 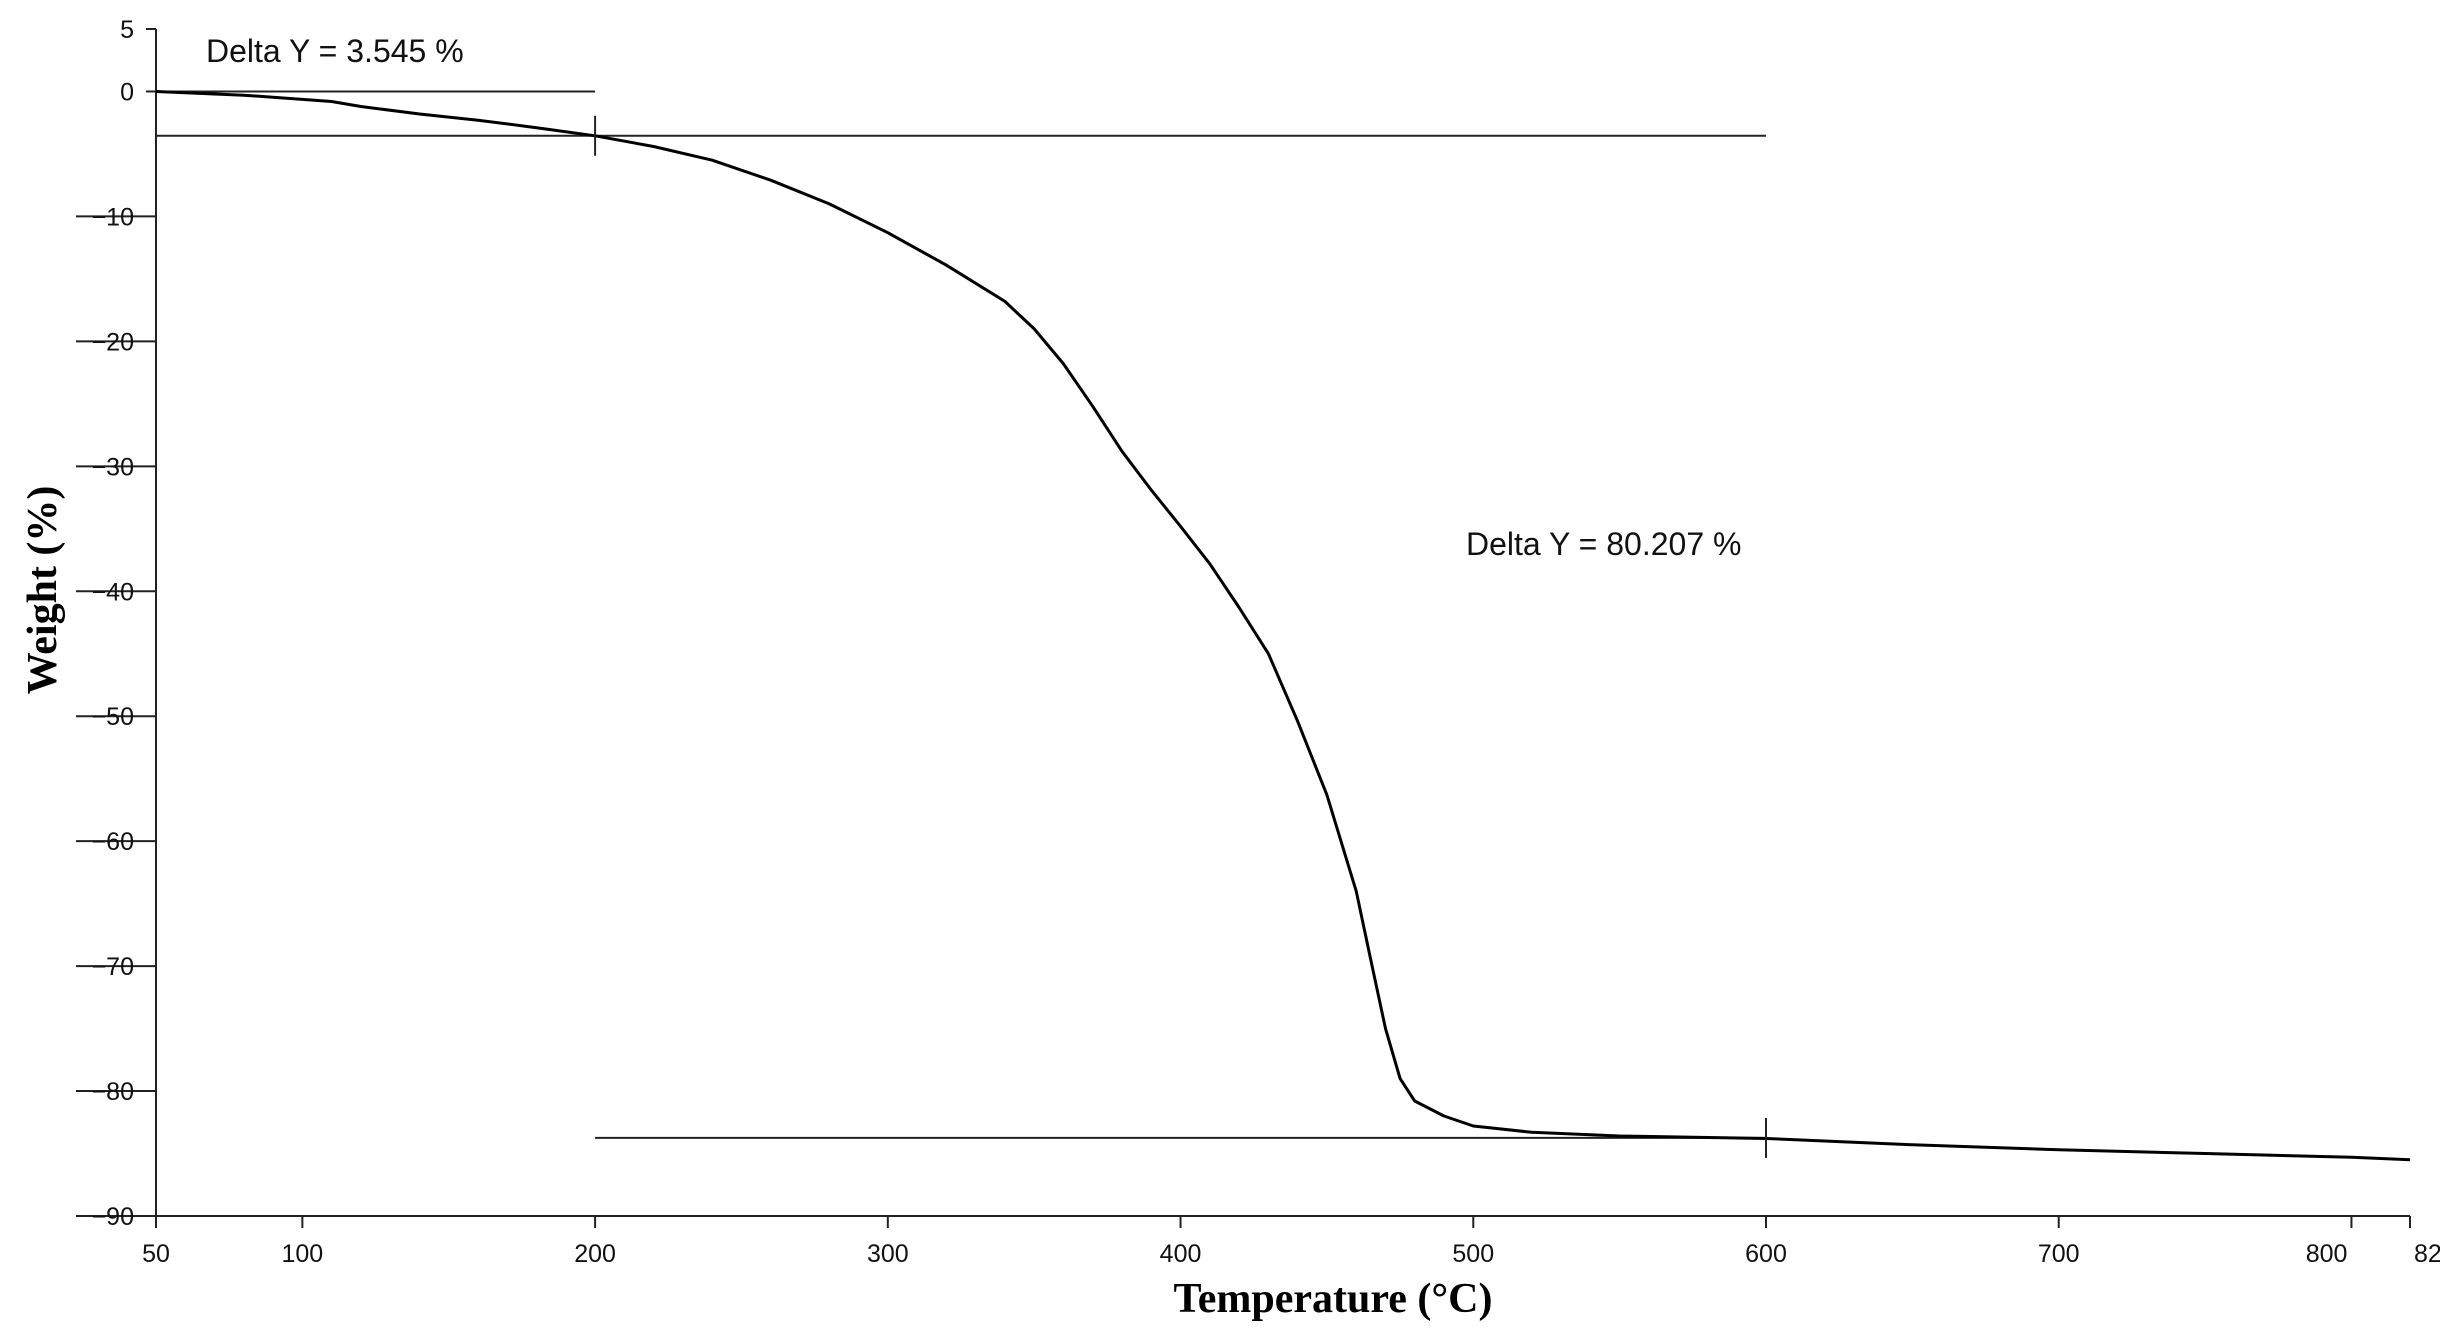 What do you see at coordinates (888, 1254) in the screenshot?
I see `x-tick-label: 300` at bounding box center [888, 1254].